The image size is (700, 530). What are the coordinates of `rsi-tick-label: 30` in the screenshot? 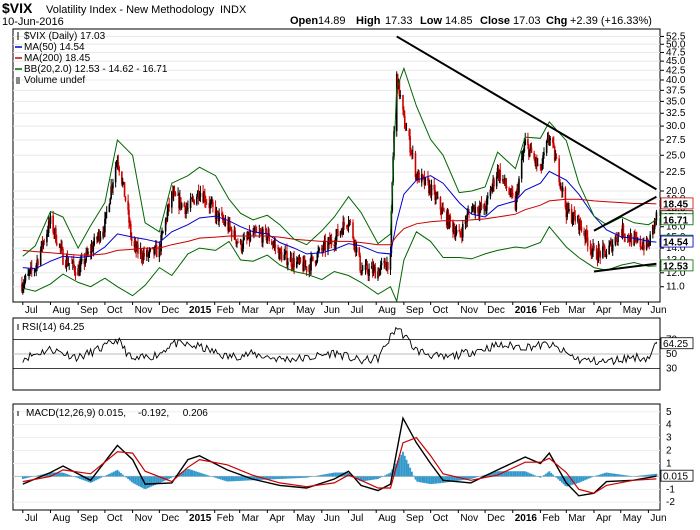 It's located at (672, 368).